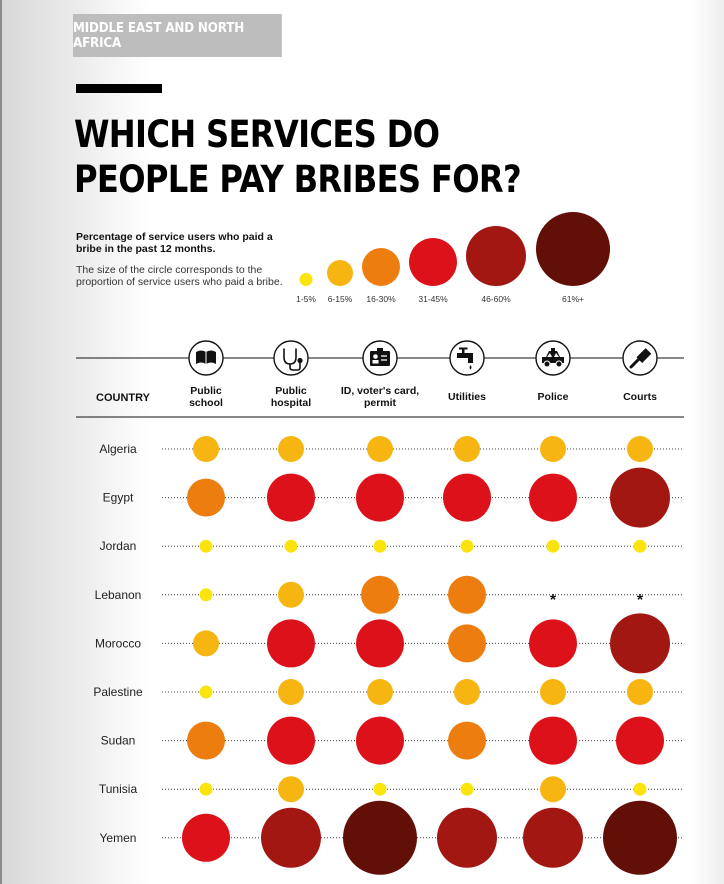 This screenshot has height=884, width=724. I want to click on column-header-police: Police, so click(553, 397).